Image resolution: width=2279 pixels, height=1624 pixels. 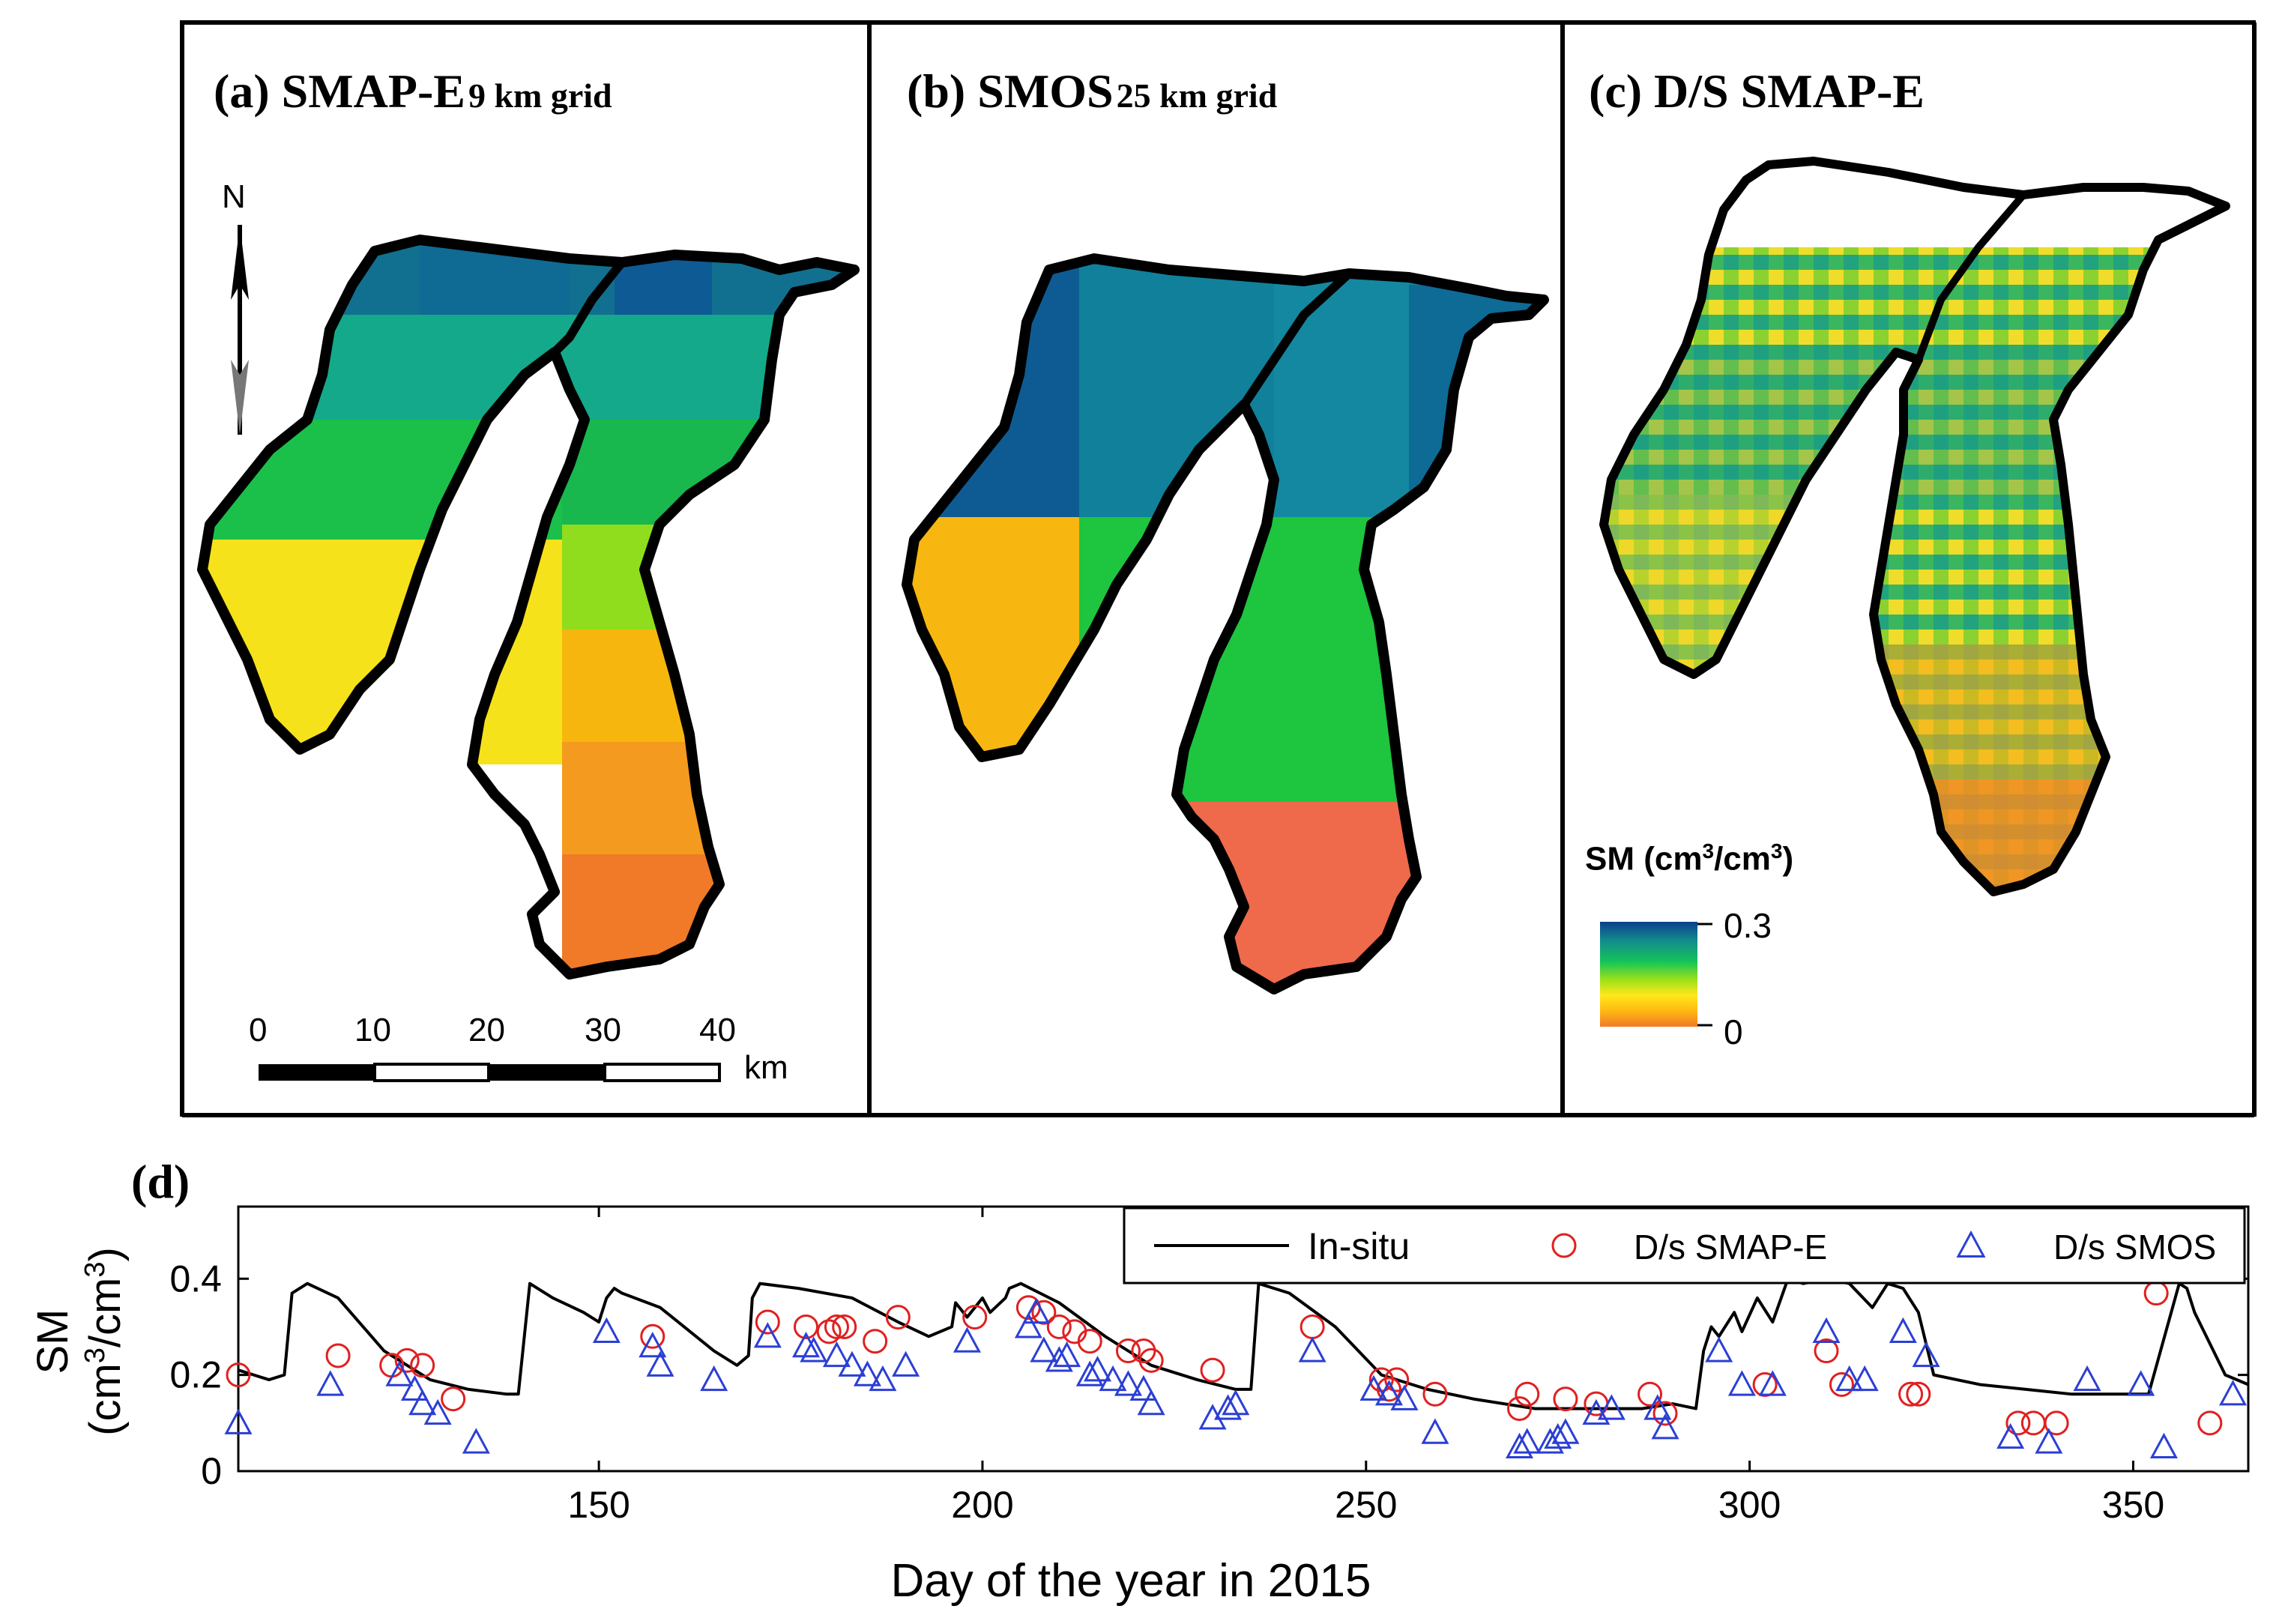 What do you see at coordinates (1130, 1581) in the screenshot?
I see `x-axis-label: Day of the year in 2015` at bounding box center [1130, 1581].